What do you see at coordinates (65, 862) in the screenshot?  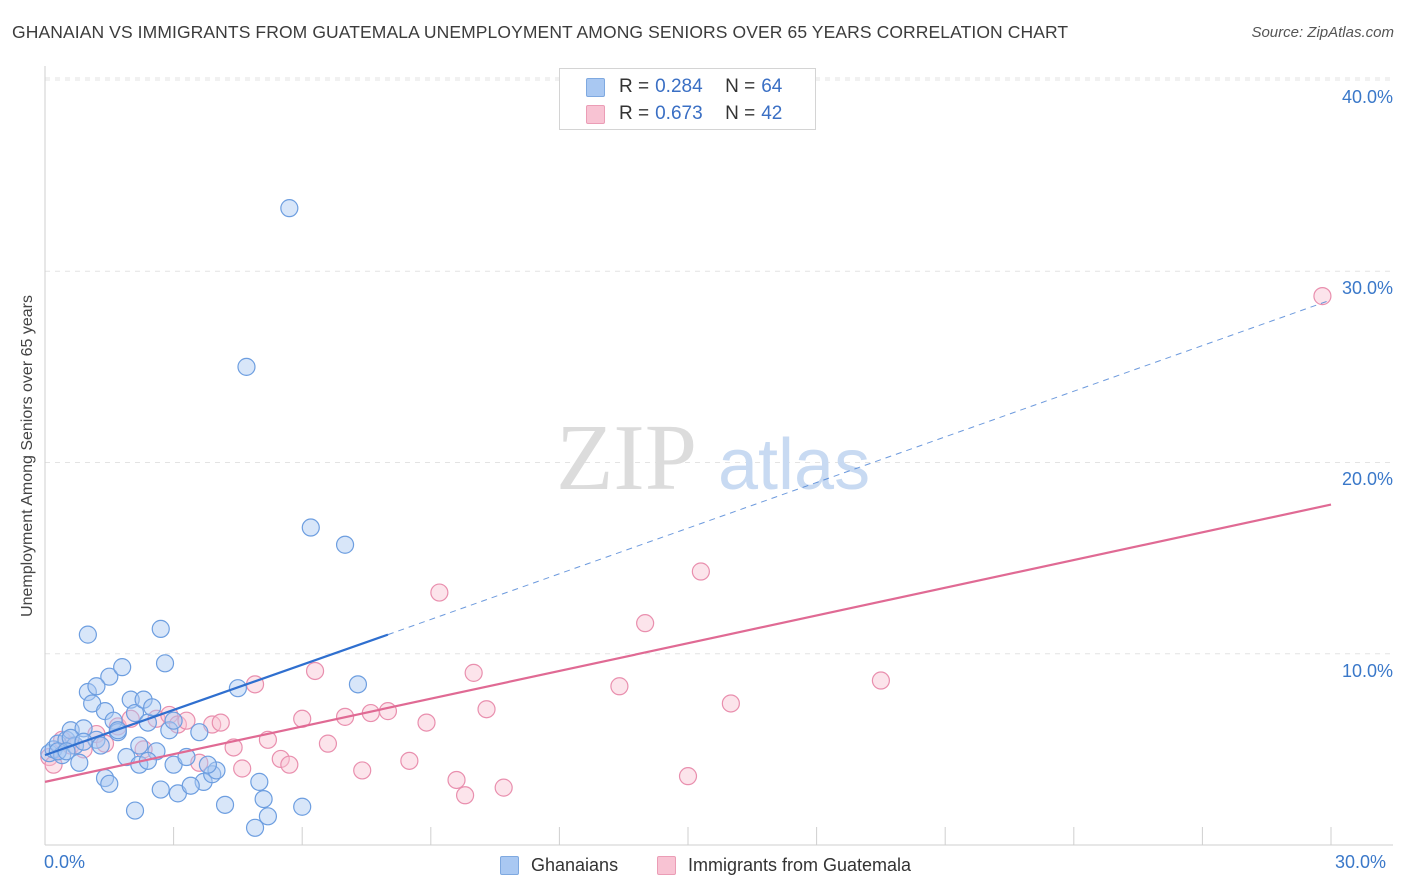 I see `x-tick-label-0: 0.0%` at bounding box center [65, 862].